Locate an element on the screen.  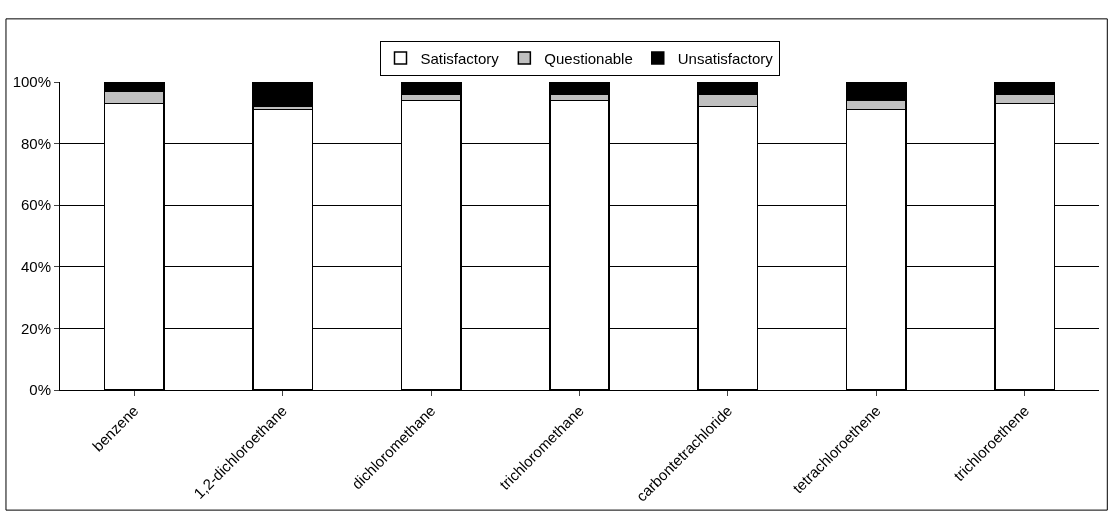
y-tick-label: 0% is located at coordinates (40, 390).